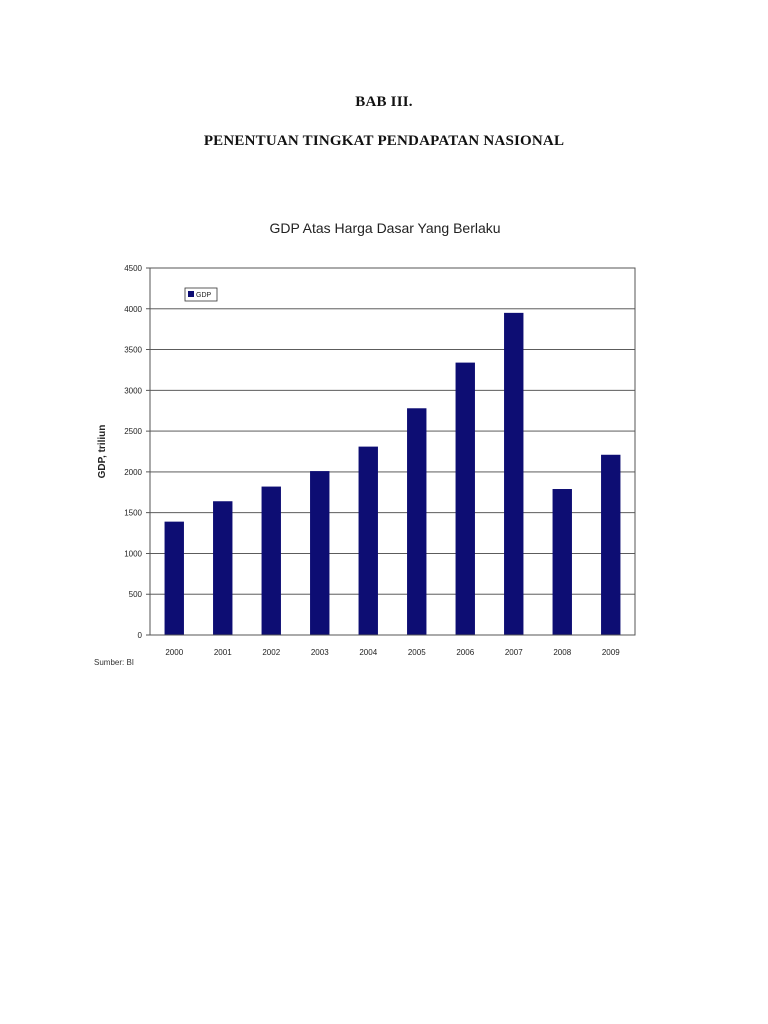 This screenshot has width=768, height=1024. I want to click on source-note: Sumber: BI, so click(114, 662).